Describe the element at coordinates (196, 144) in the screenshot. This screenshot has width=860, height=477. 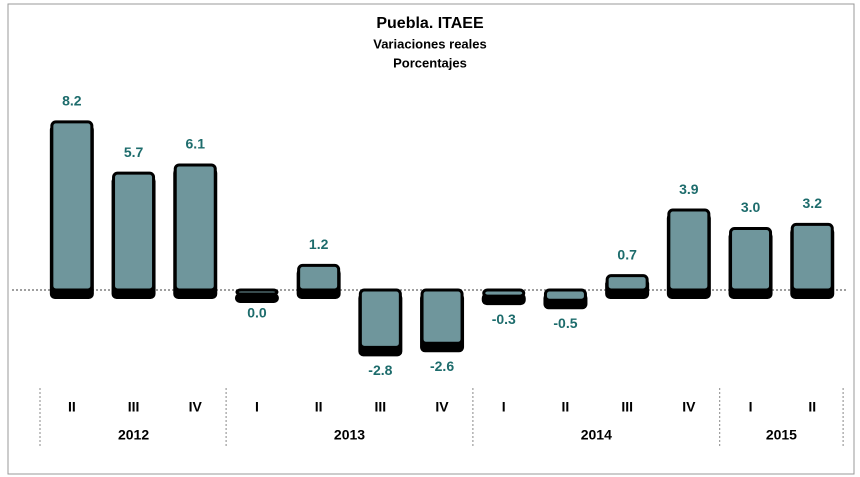
I see `value-label: 6.1` at that location.